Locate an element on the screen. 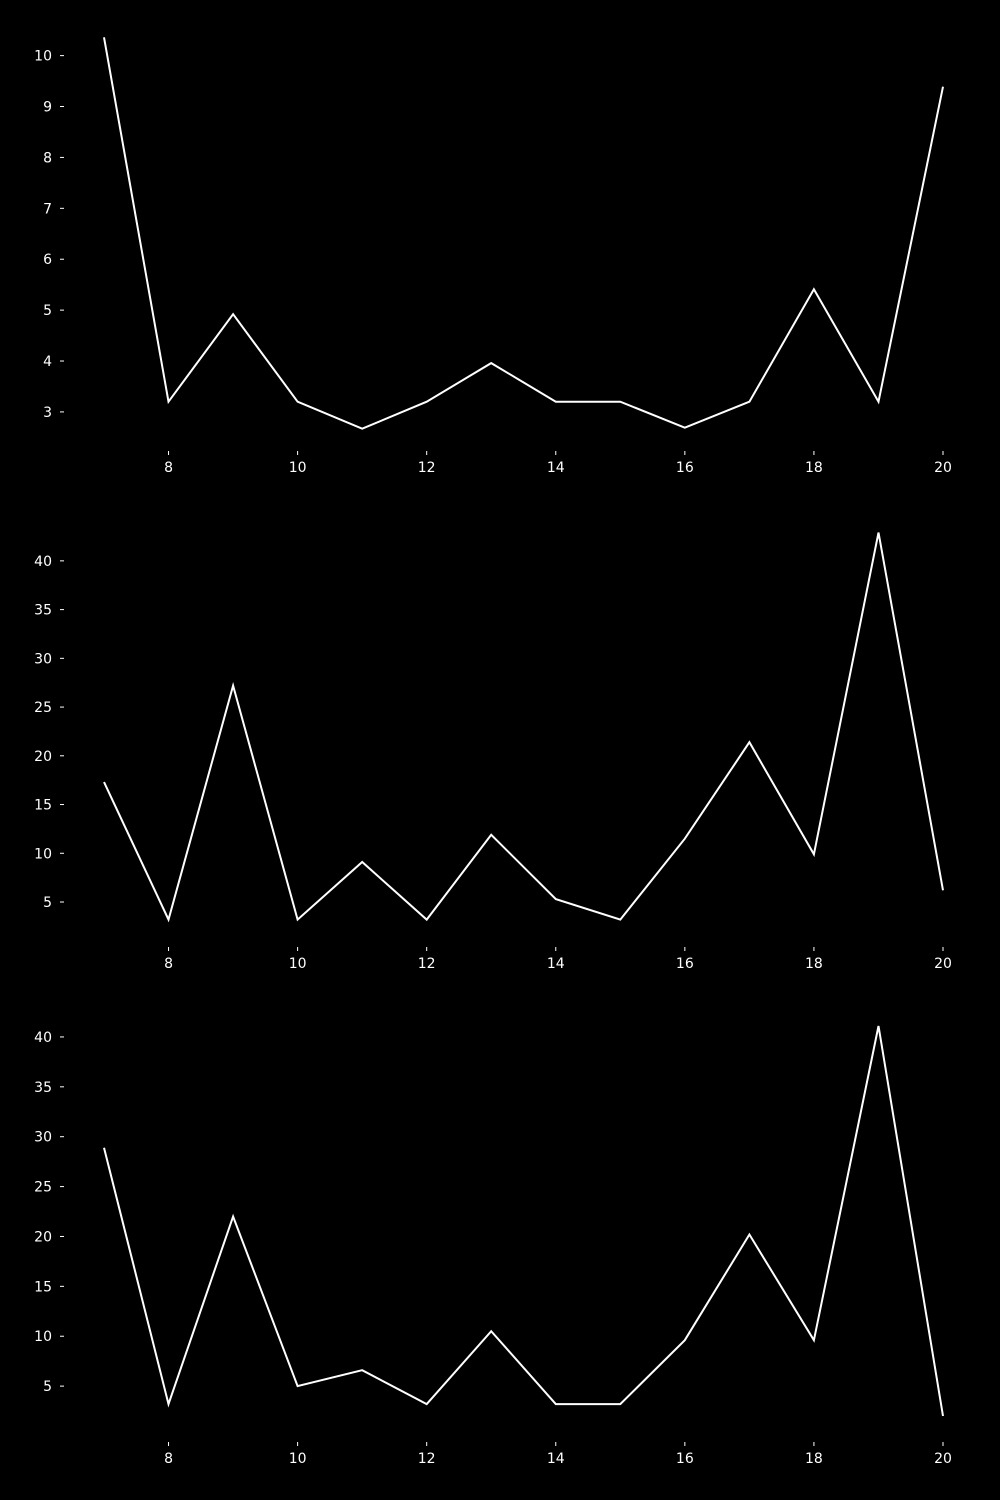 The image size is (1000, 1500). y-tick-label: 9 is located at coordinates (47, 108).